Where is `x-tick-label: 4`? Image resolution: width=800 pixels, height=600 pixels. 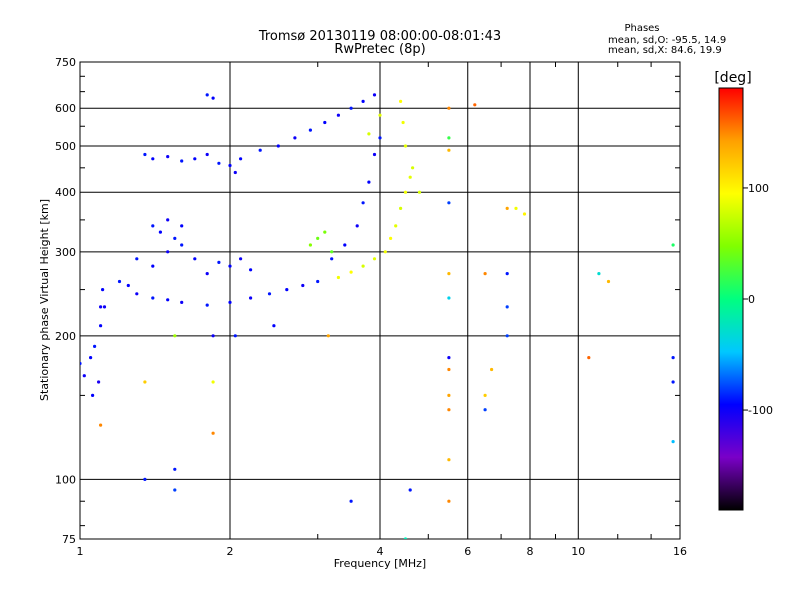
x-tick-label: 4 is located at coordinates (380, 551).